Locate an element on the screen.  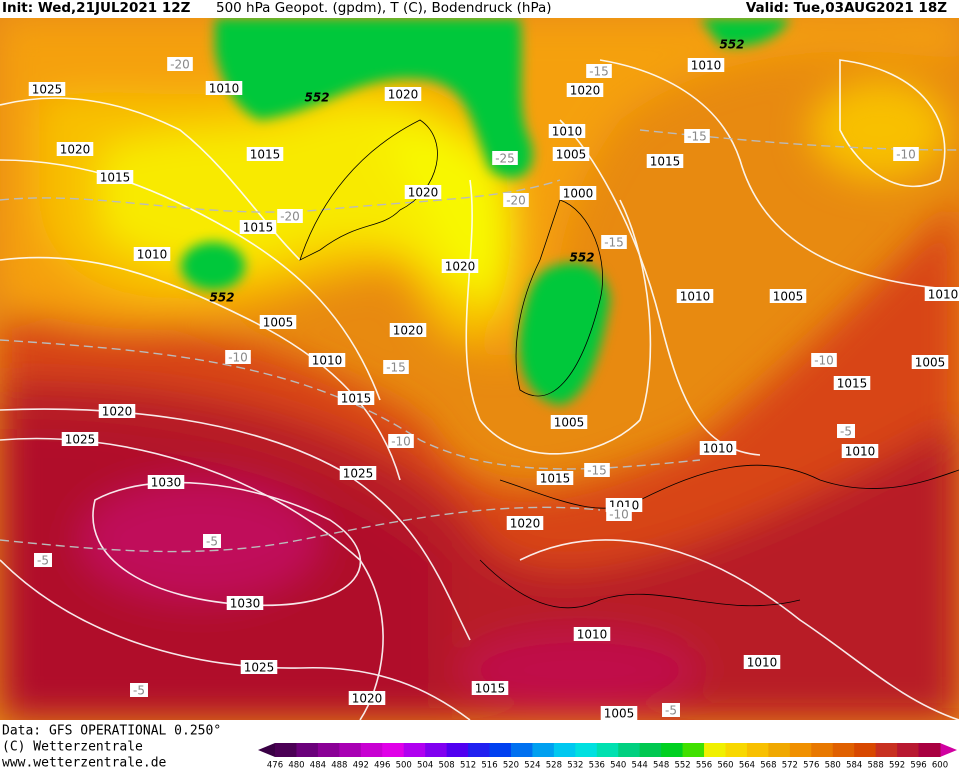
colorbar-label: 476 is located at coordinates (275, 766).